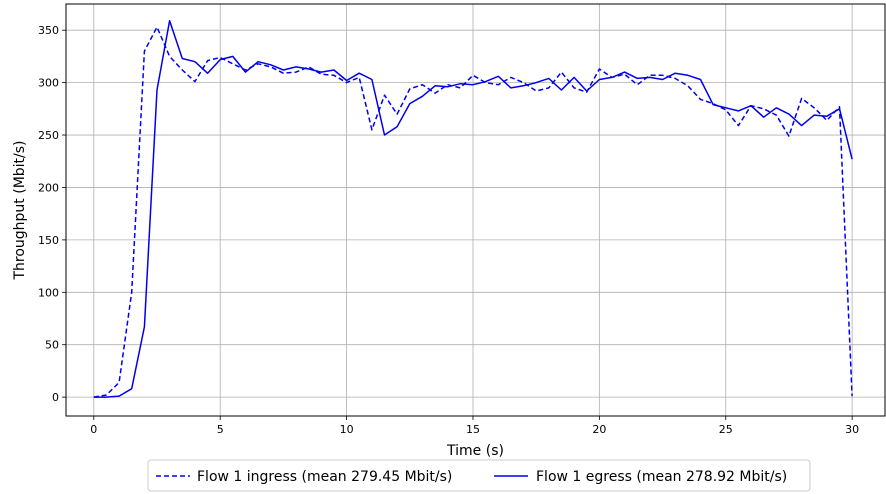 The width and height of the screenshot is (886, 494). What do you see at coordinates (475, 451) in the screenshot?
I see `x-axis-label: Time (s)` at bounding box center [475, 451].